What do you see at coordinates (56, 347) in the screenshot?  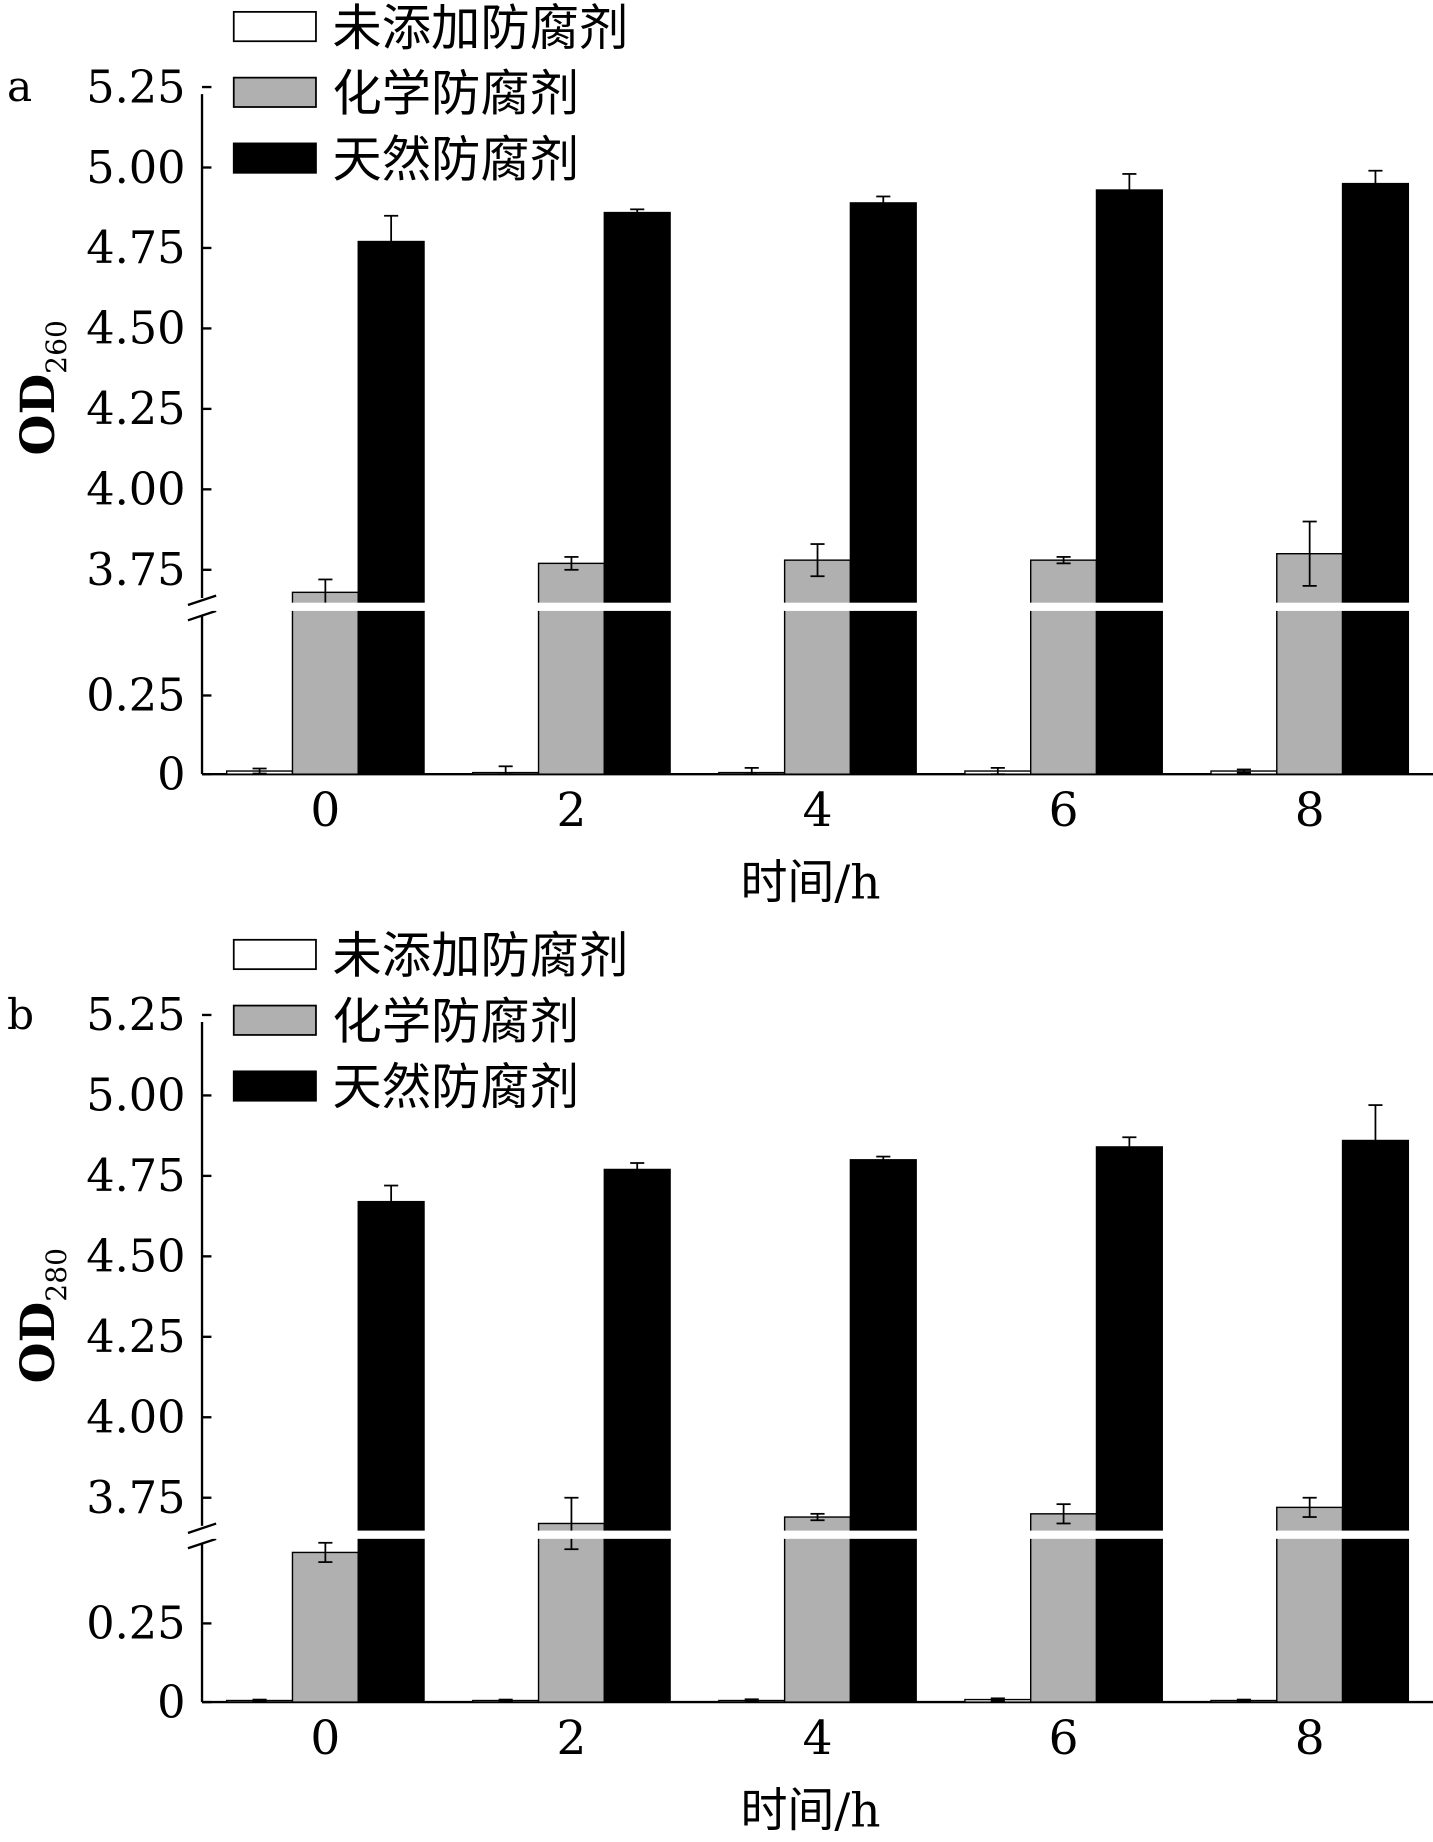 I see `y-axis-label-subscript: 260` at bounding box center [56, 347].